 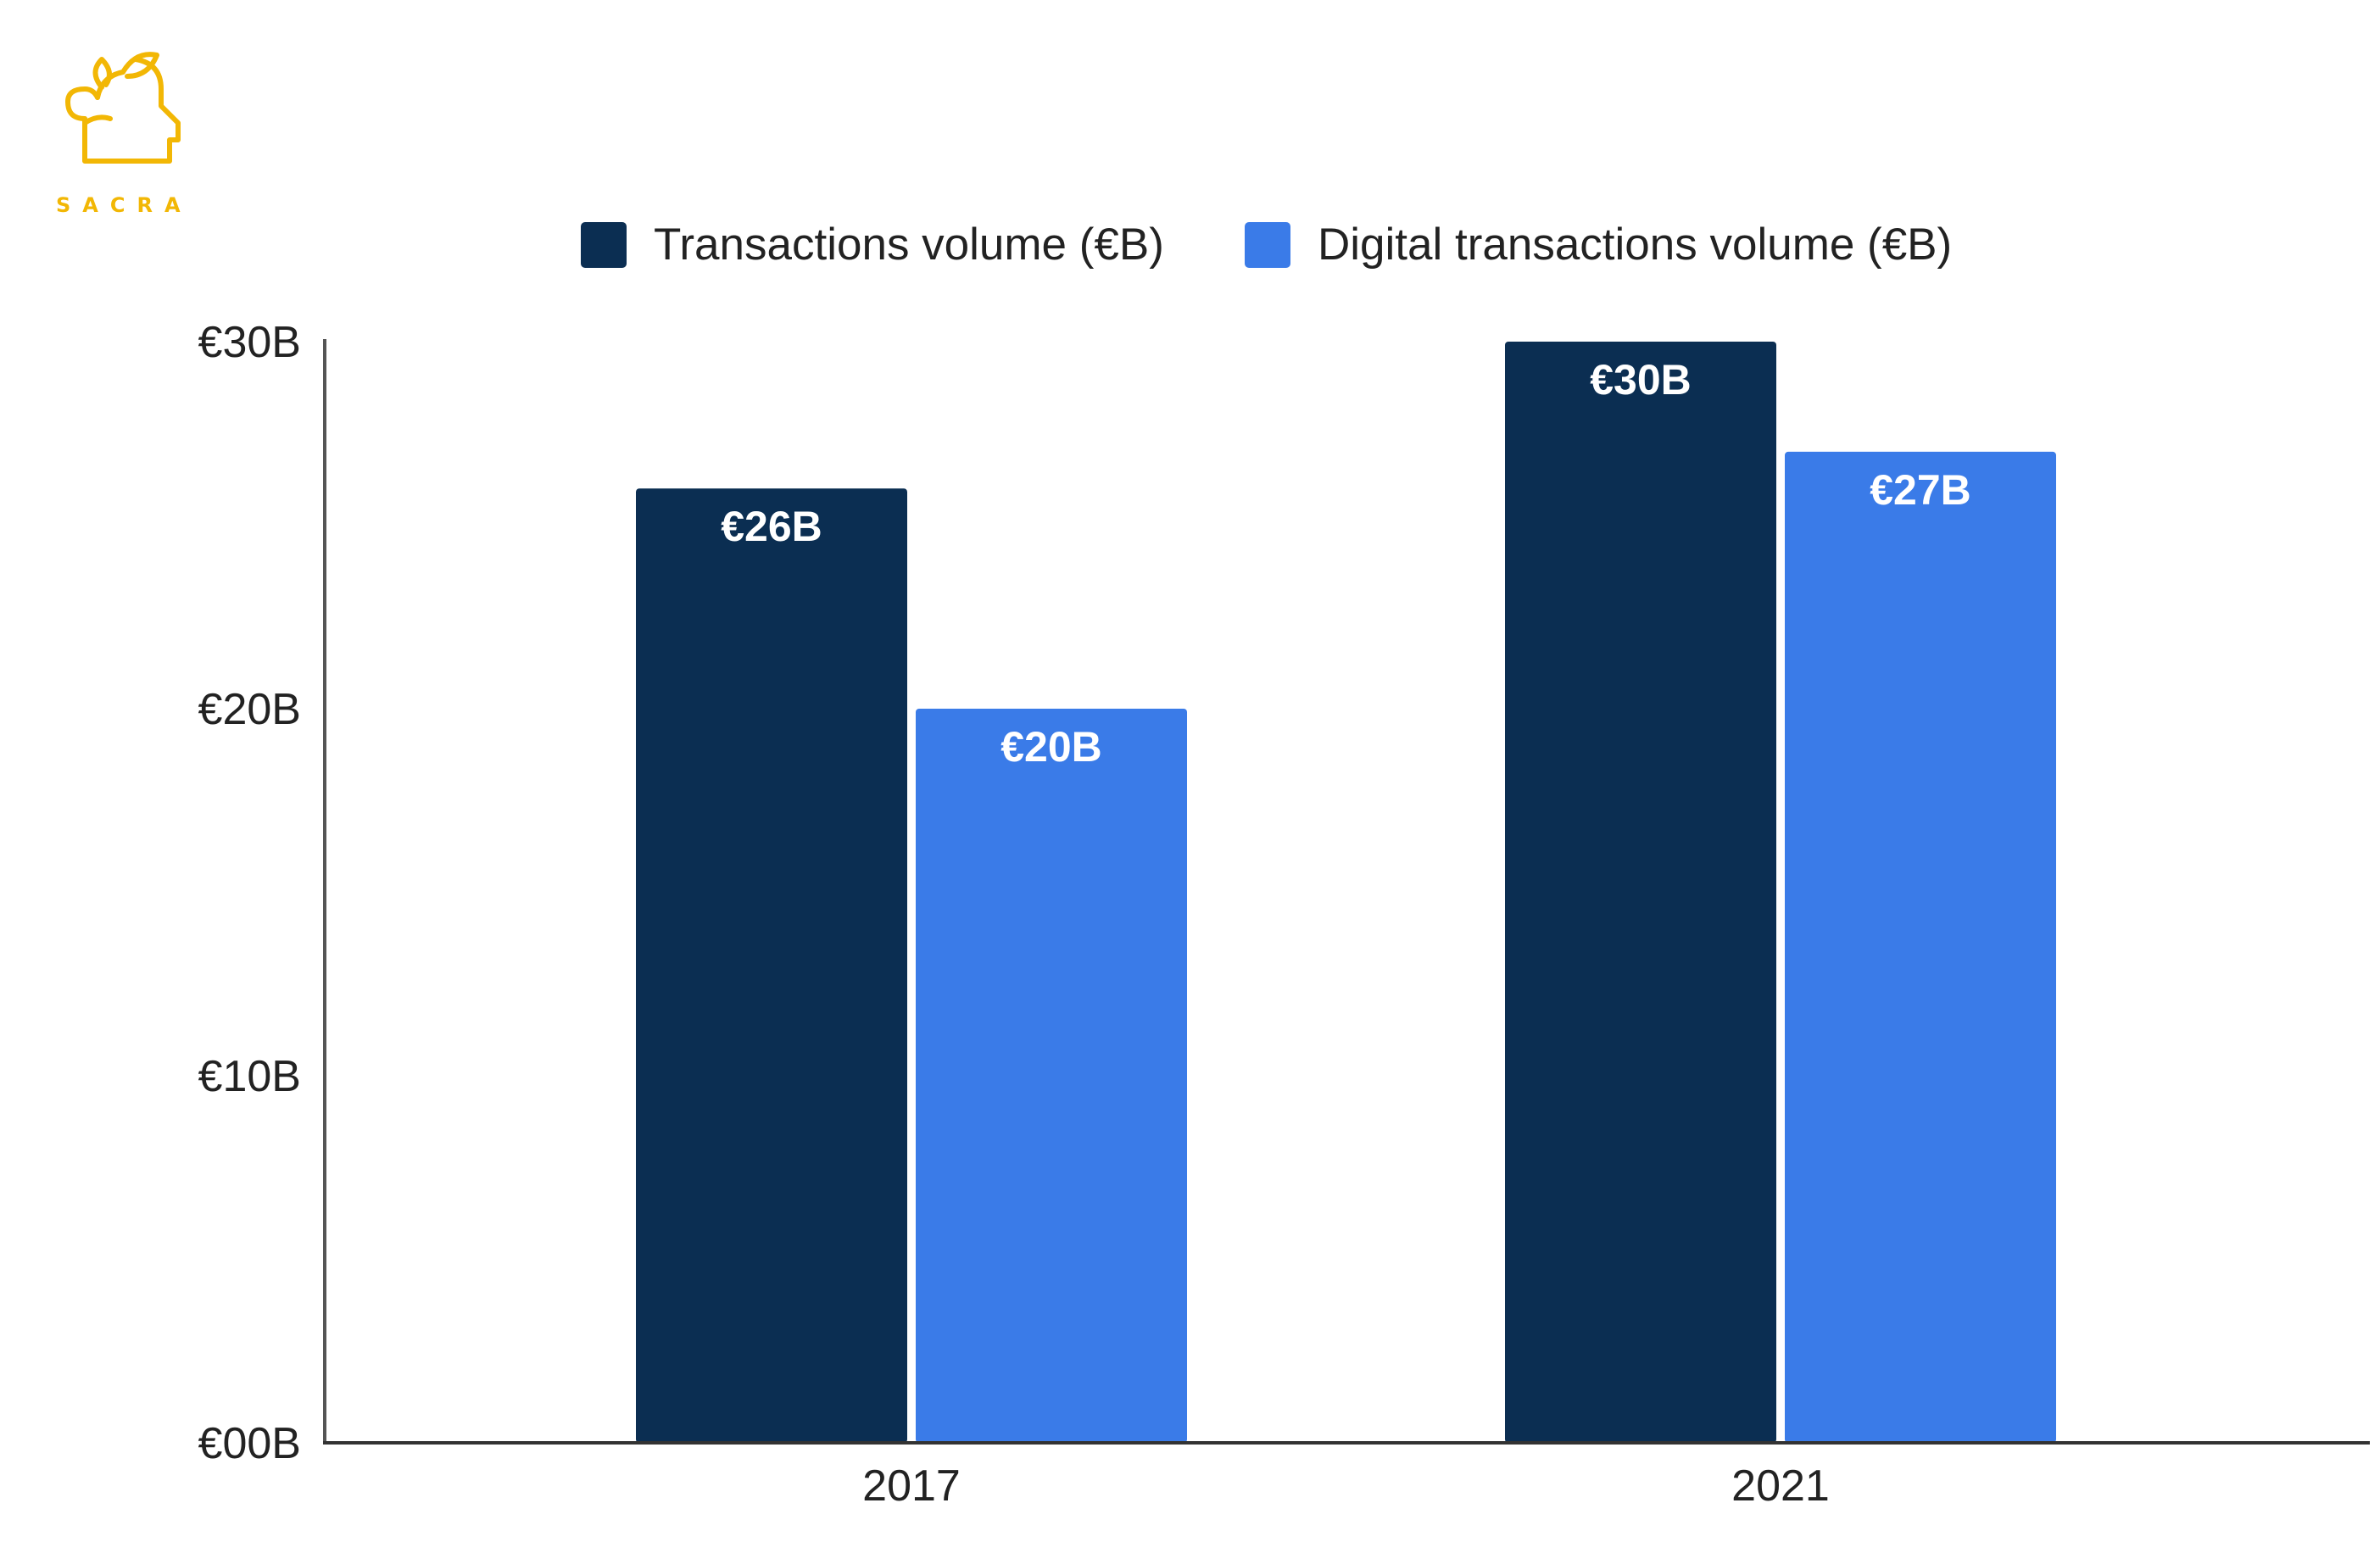 What do you see at coordinates (1641, 380) in the screenshot?
I see `bar-value-label: €30B` at bounding box center [1641, 380].